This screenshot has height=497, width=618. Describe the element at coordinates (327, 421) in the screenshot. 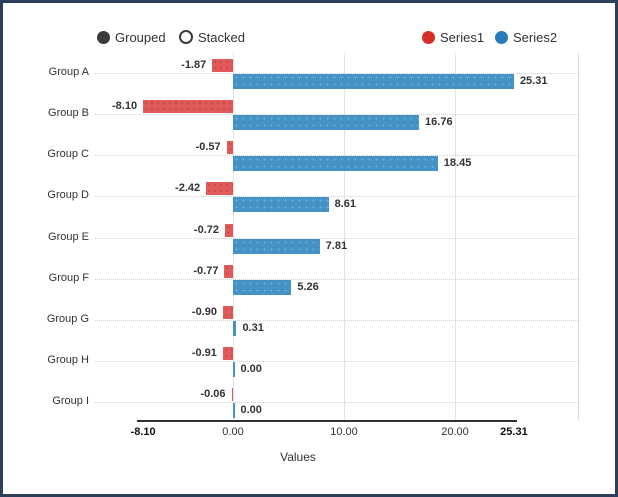

I see `x-axis-line` at that location.